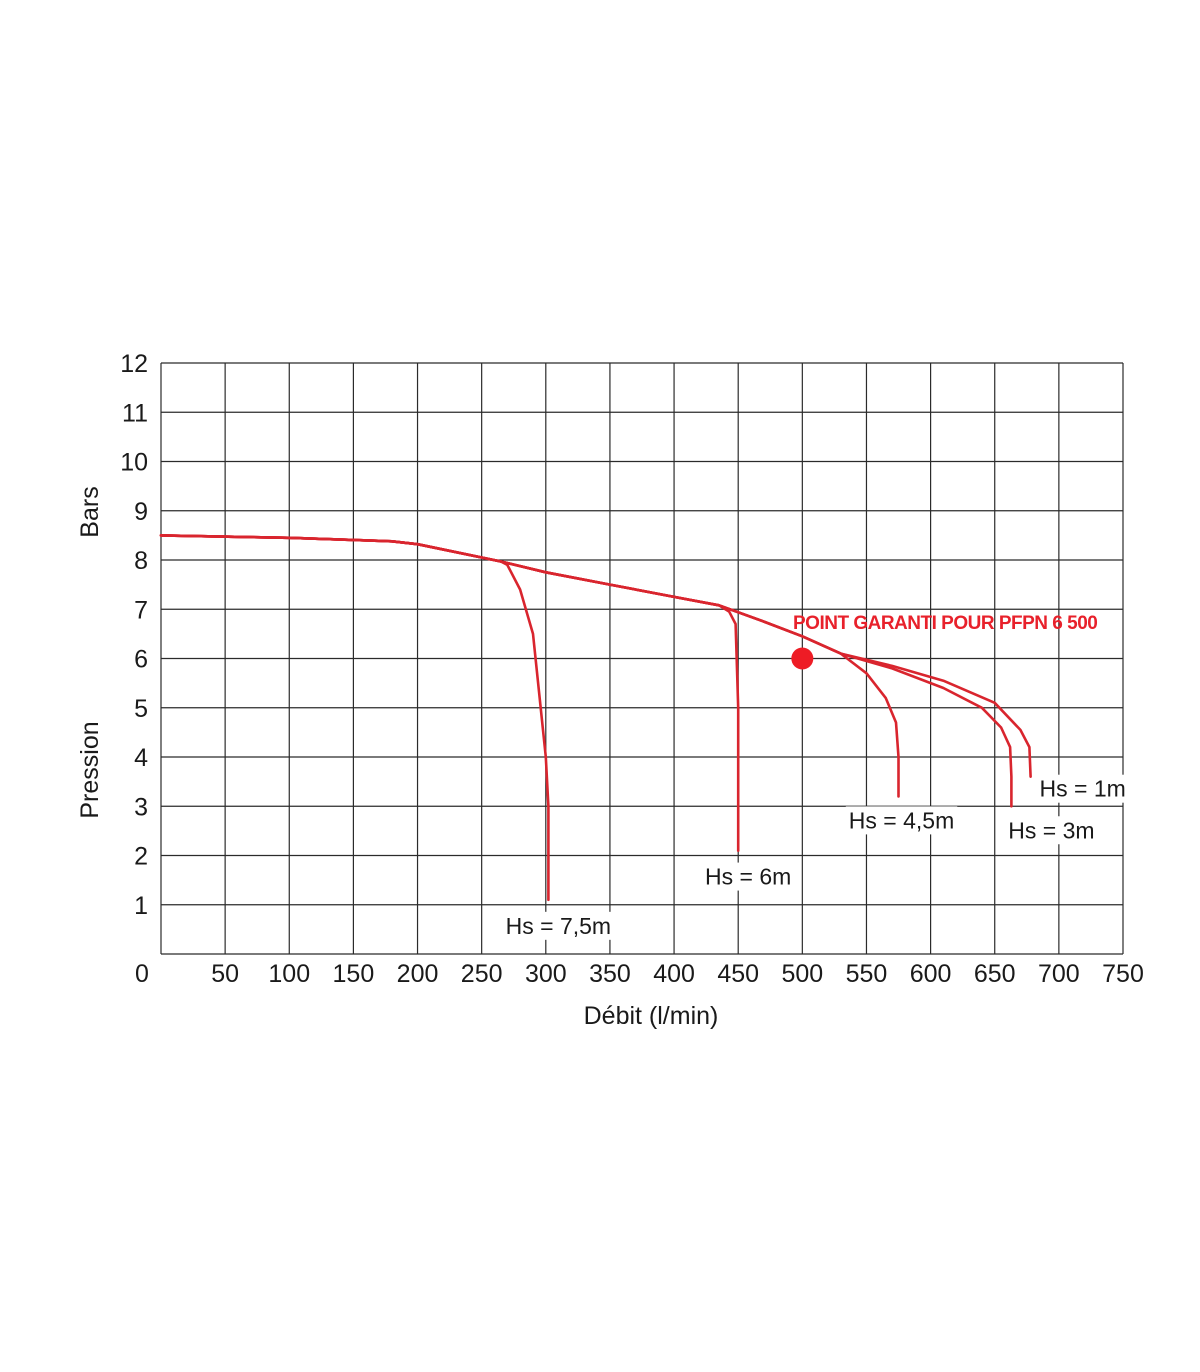 Image resolution: width=1200 pixels, height=1372 pixels. What do you see at coordinates (90, 511) in the screenshot?
I see `y-axis-title-top: Bars` at bounding box center [90, 511].